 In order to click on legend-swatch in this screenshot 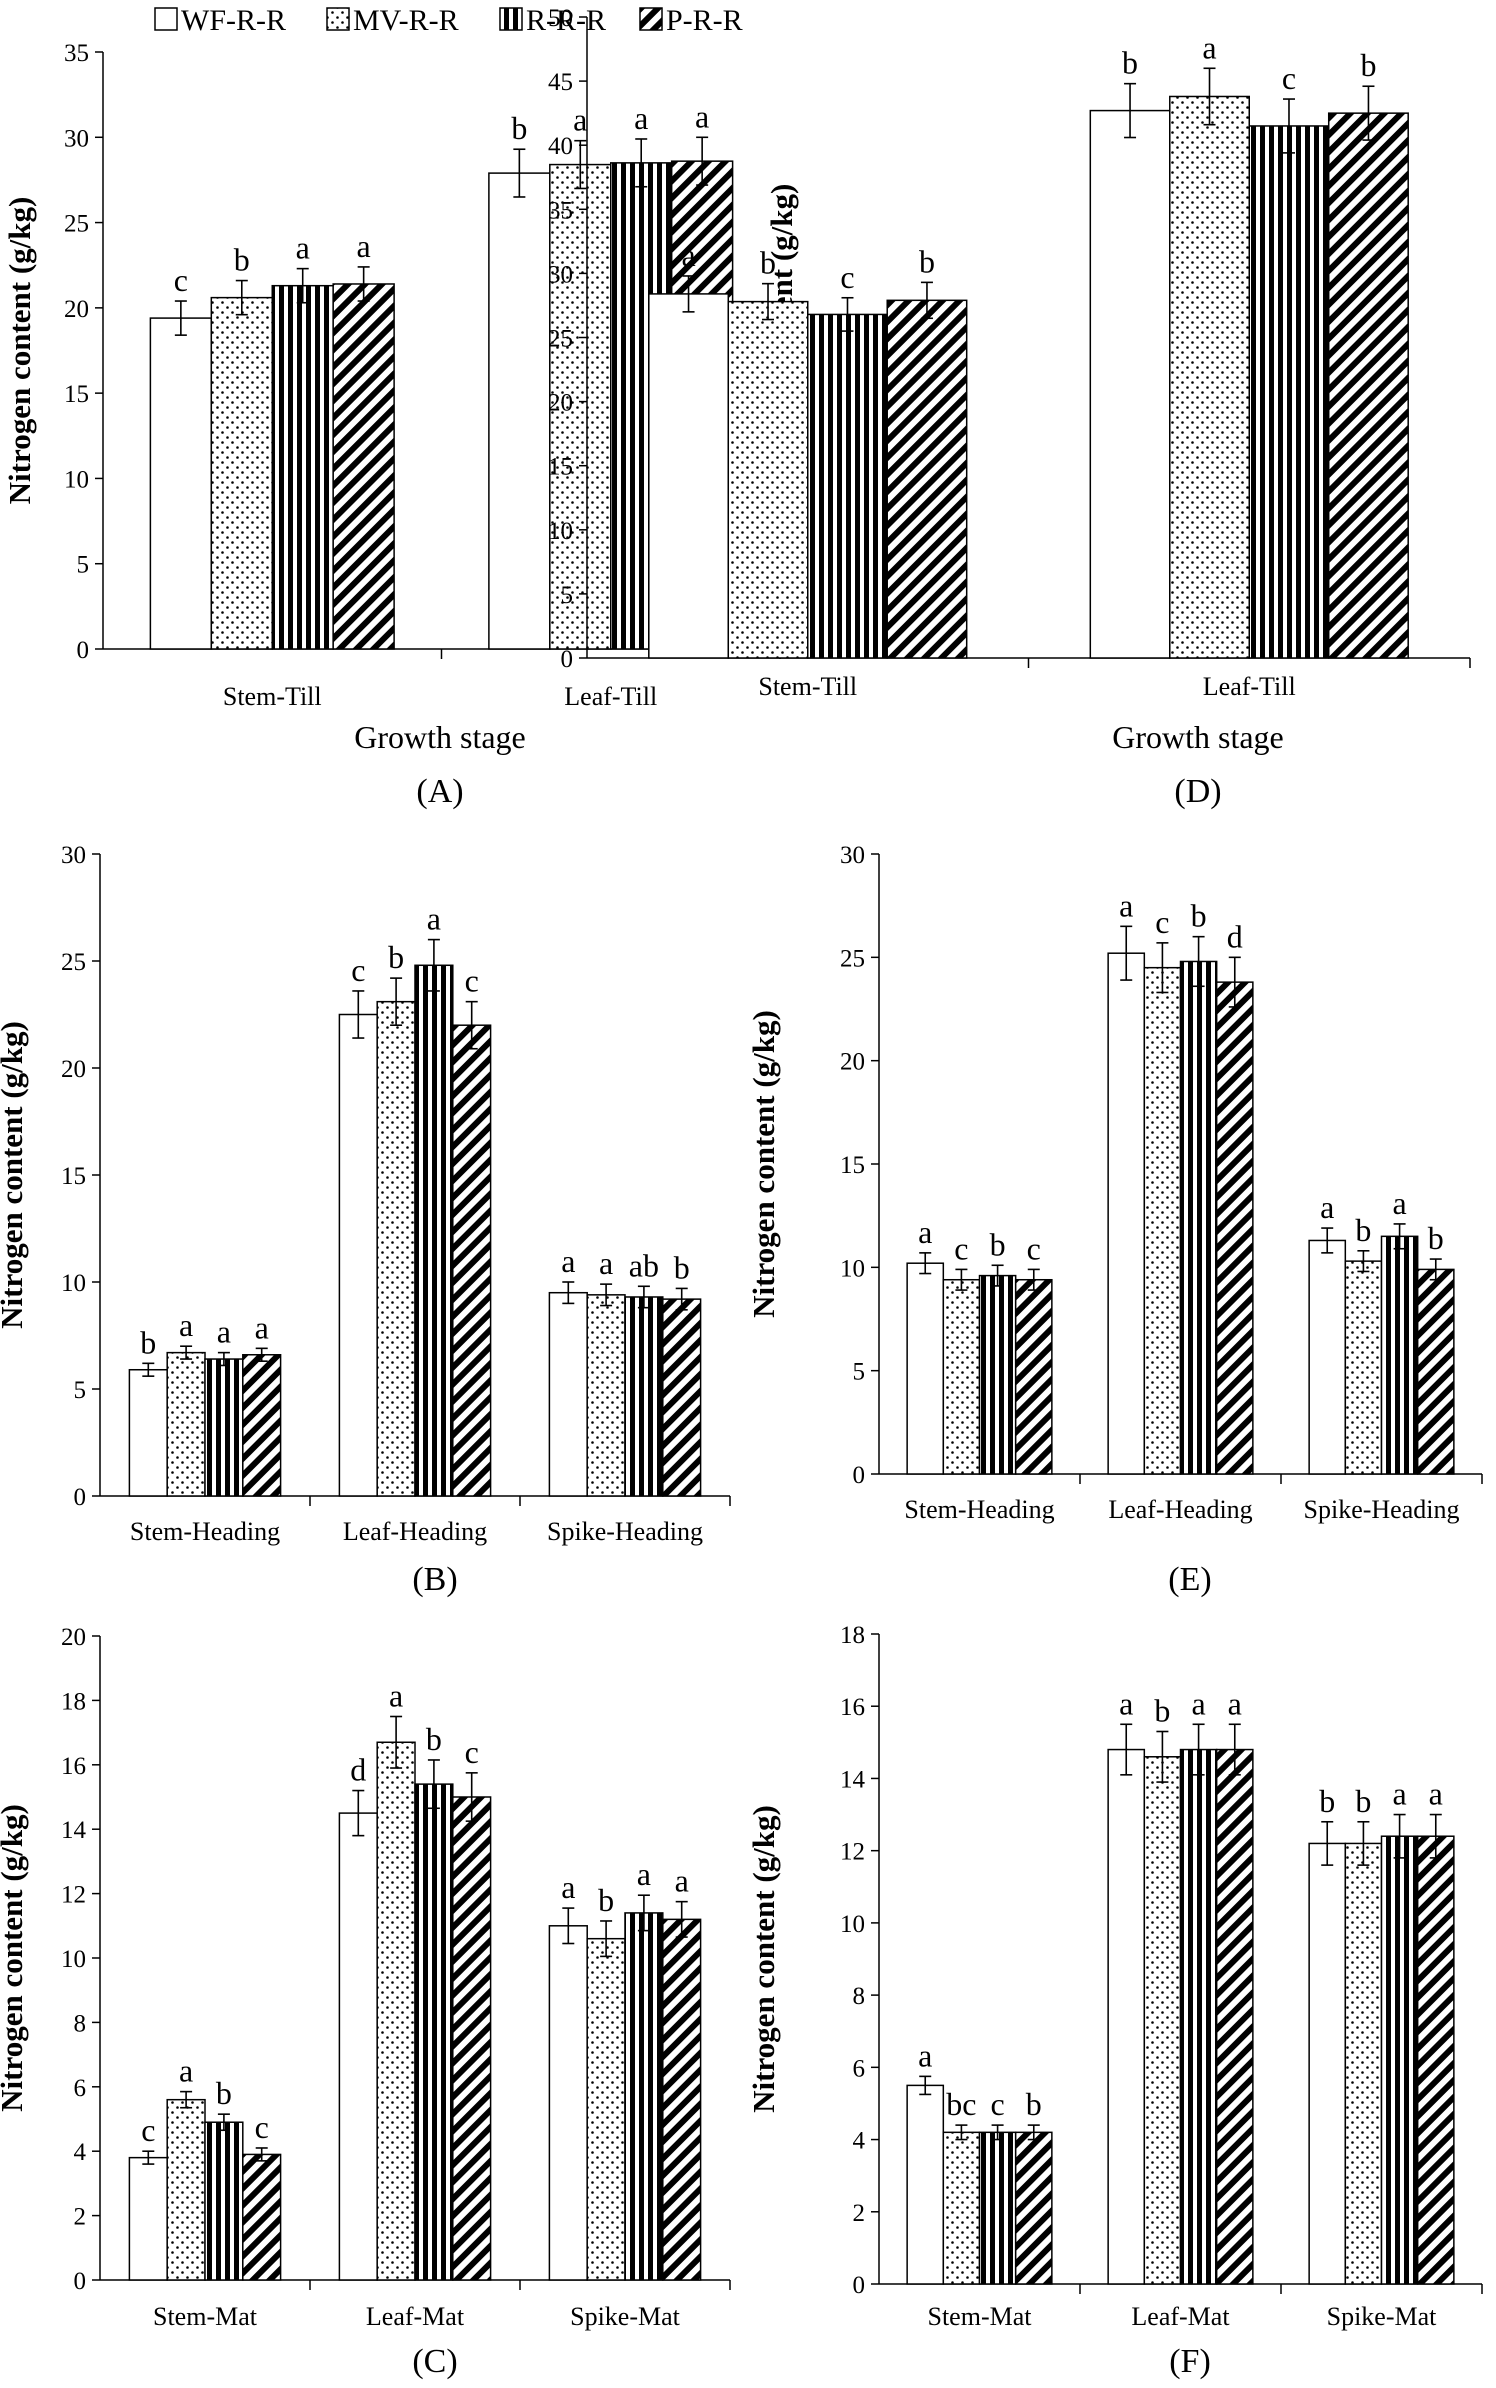, I will do `click(511, 19)`.